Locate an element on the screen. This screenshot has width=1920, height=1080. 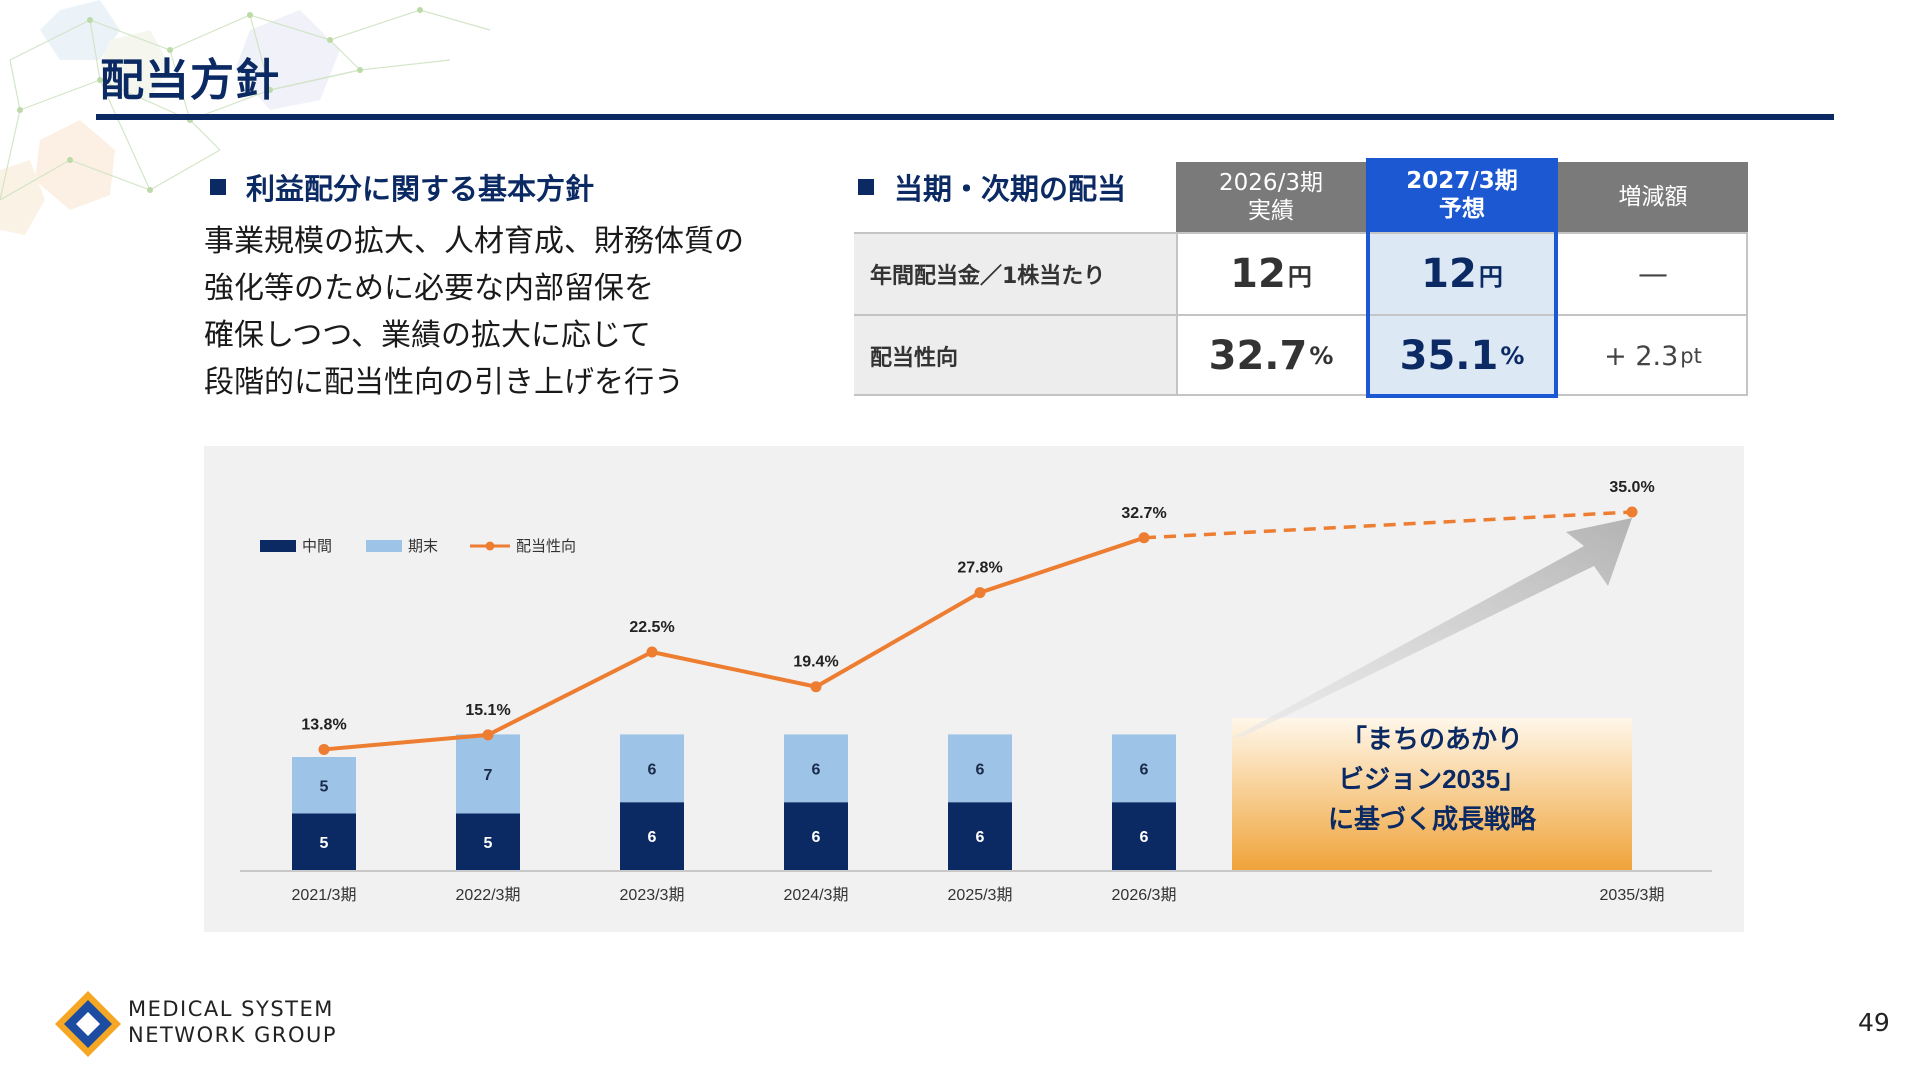
payout-ratio-change-value: + 2.3 is located at coordinates (1641, 356).